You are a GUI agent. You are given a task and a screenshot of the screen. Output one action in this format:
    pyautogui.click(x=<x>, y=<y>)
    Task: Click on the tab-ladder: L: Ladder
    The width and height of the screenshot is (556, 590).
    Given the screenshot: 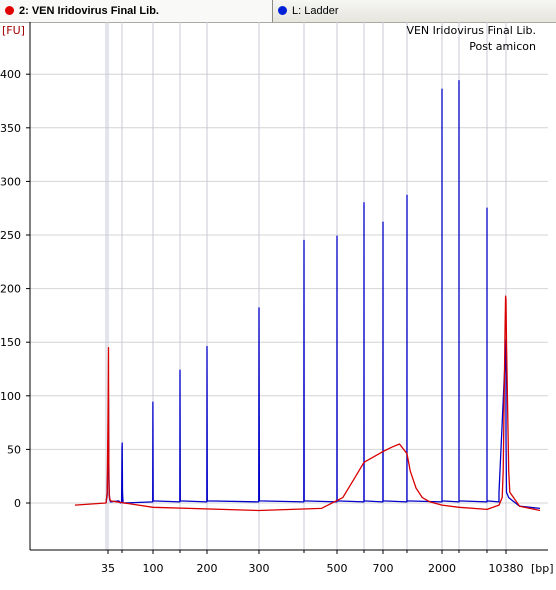 What is the action you would take?
    pyautogui.click(x=414, y=11)
    